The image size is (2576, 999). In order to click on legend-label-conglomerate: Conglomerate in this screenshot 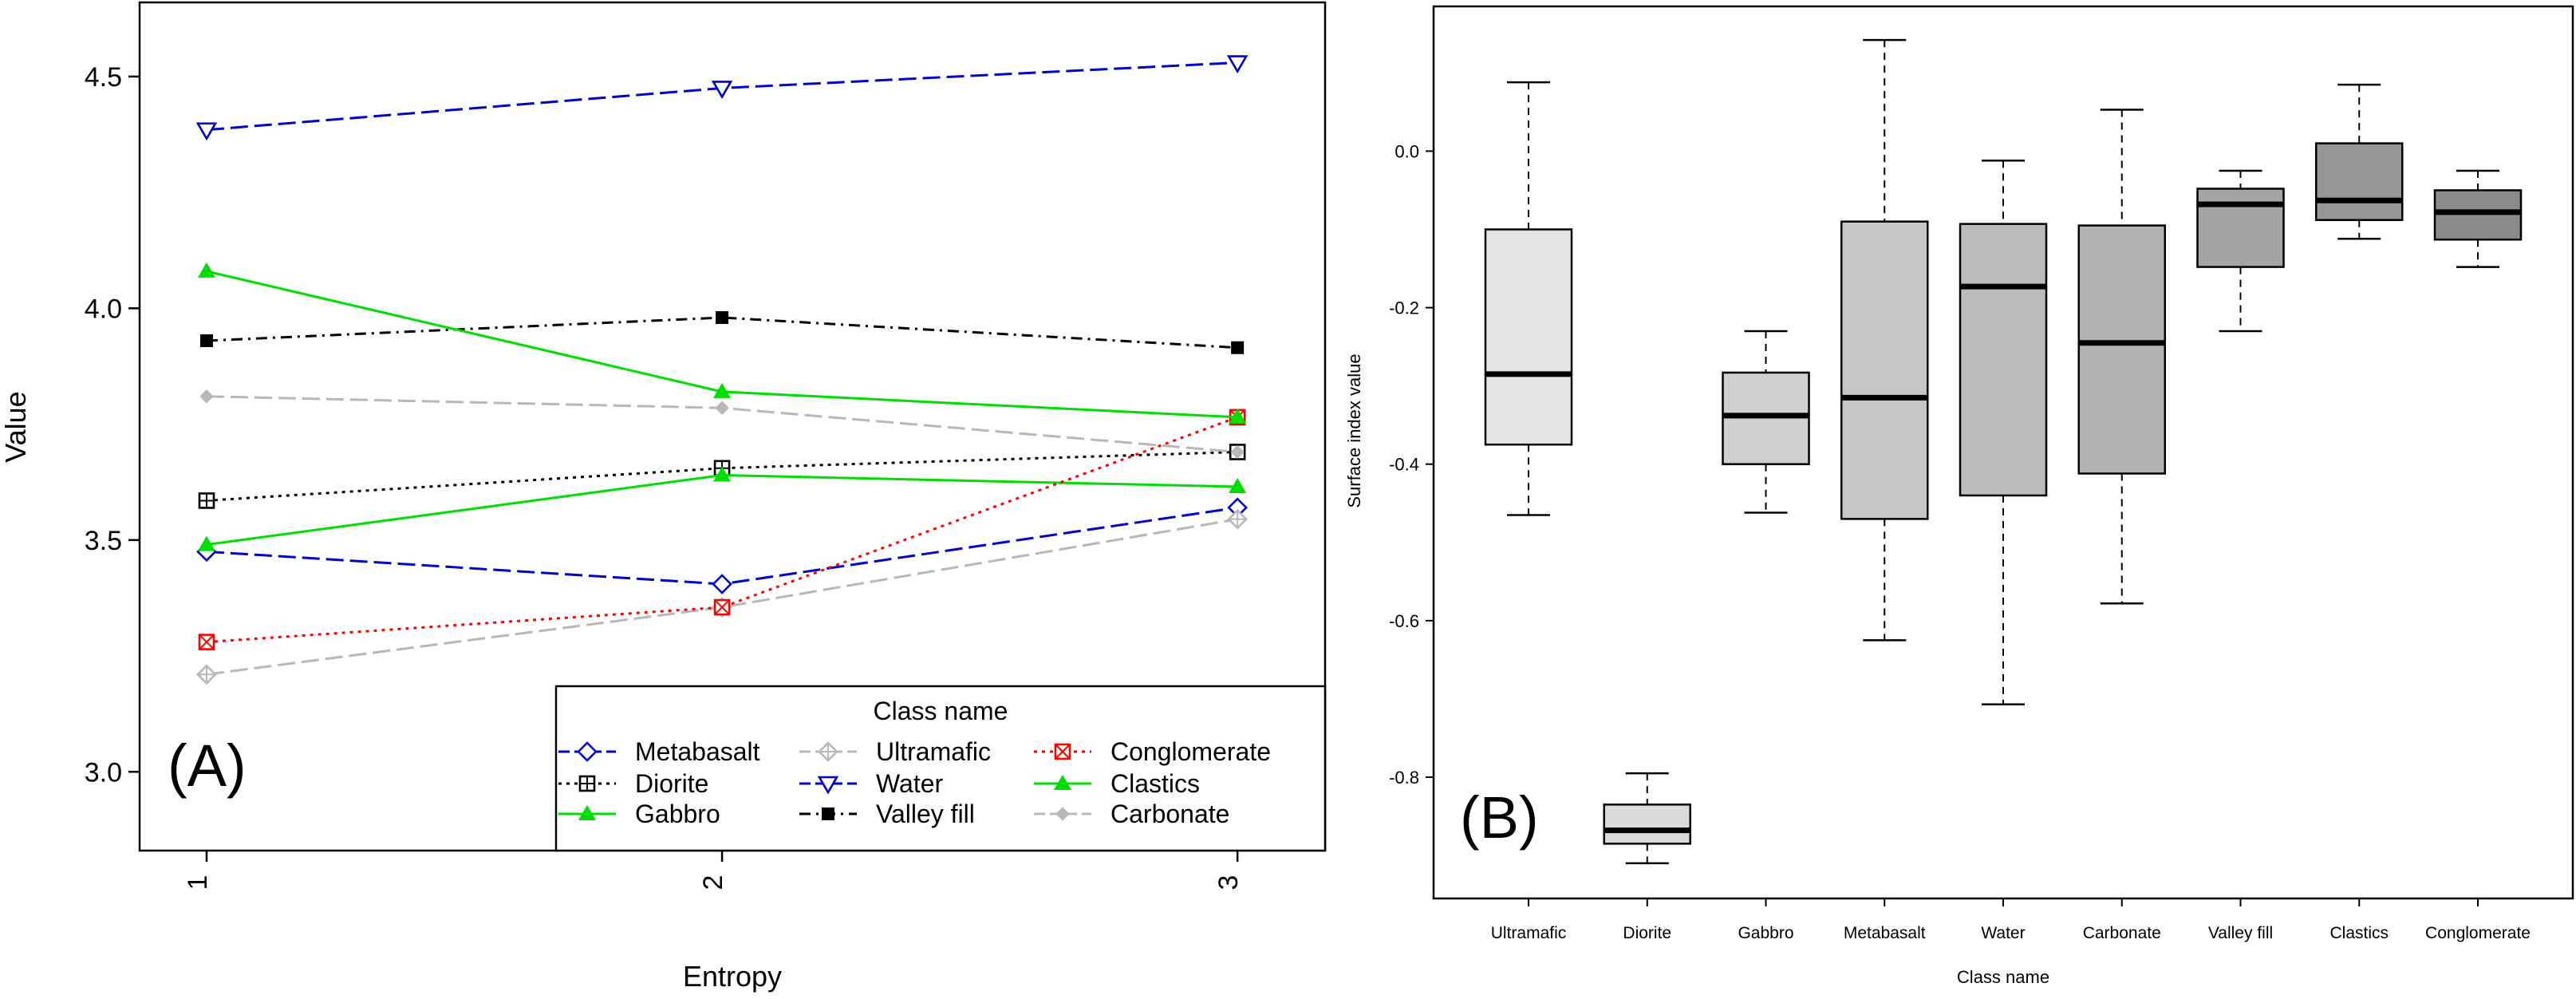, I will do `click(1190, 751)`.